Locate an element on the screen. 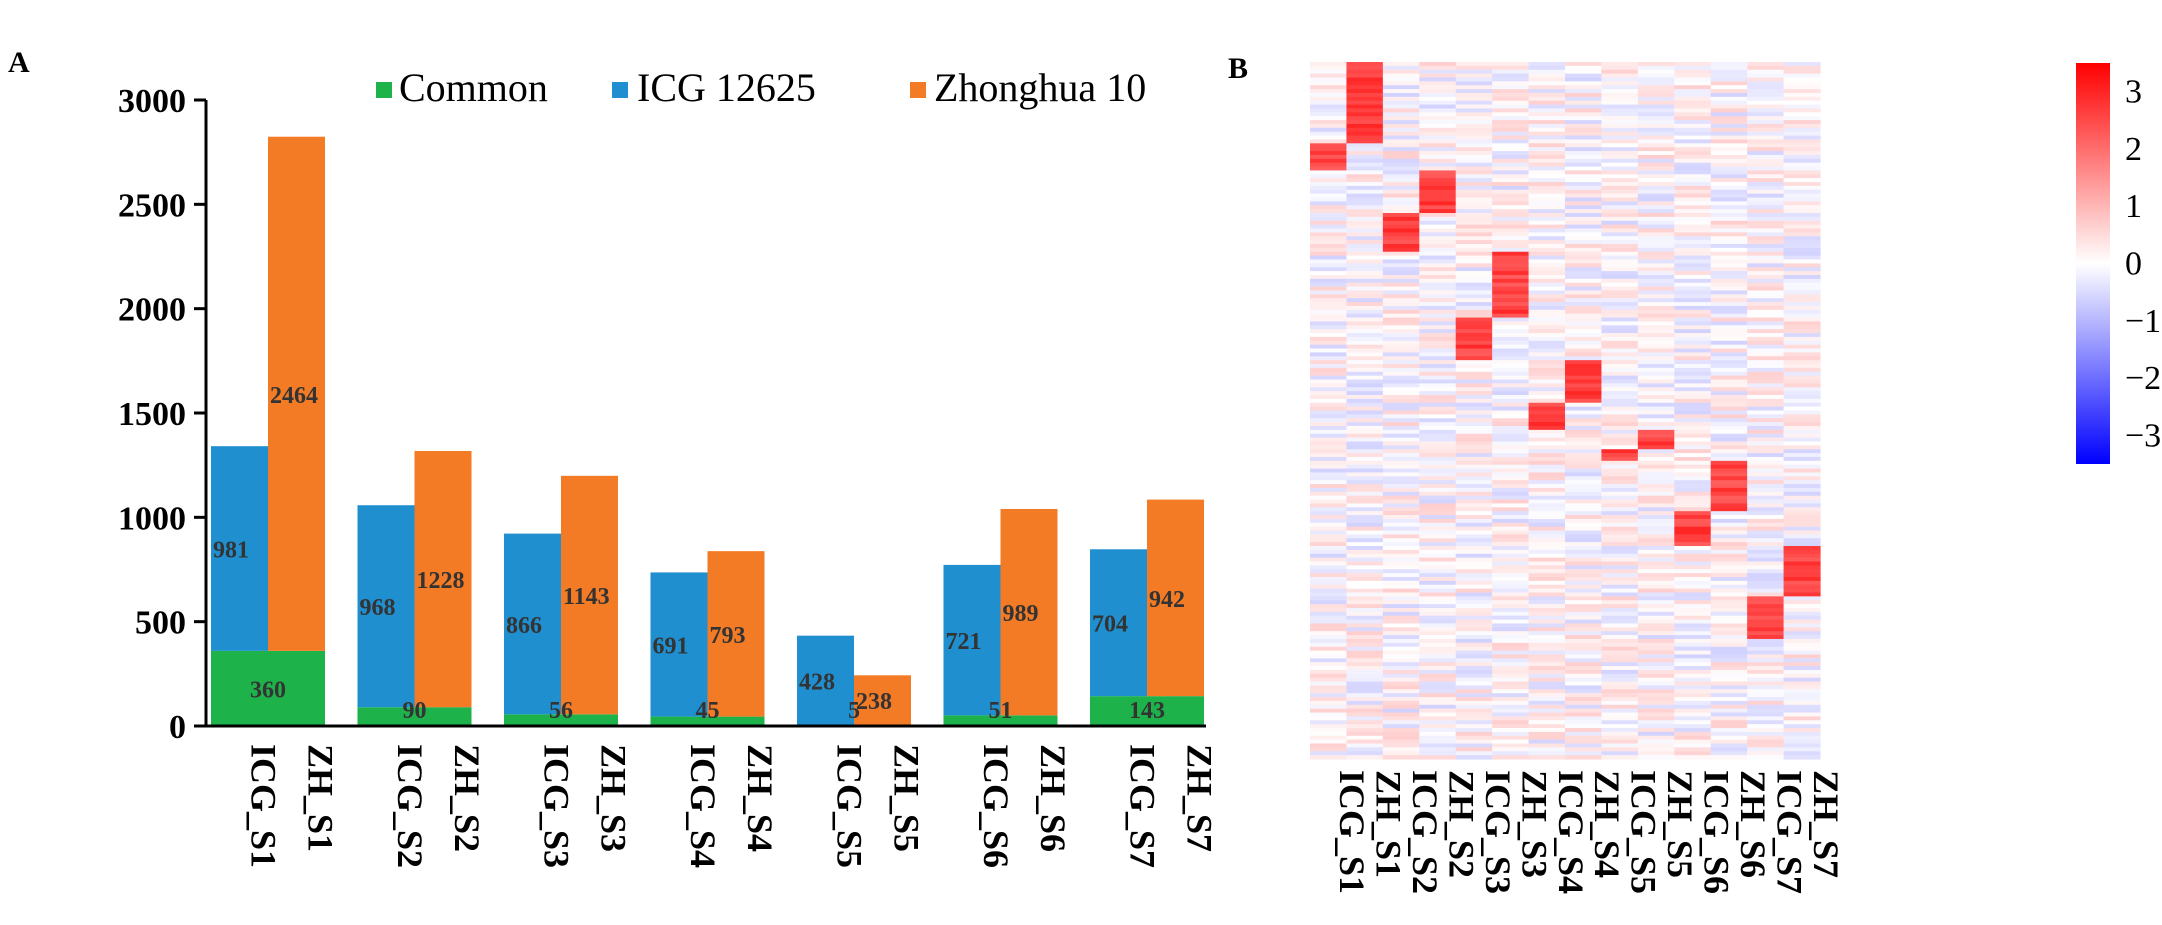 The height and width of the screenshot is (925, 2162). heatmap-column-label: ICG_S4 is located at coordinates (1571, 832).